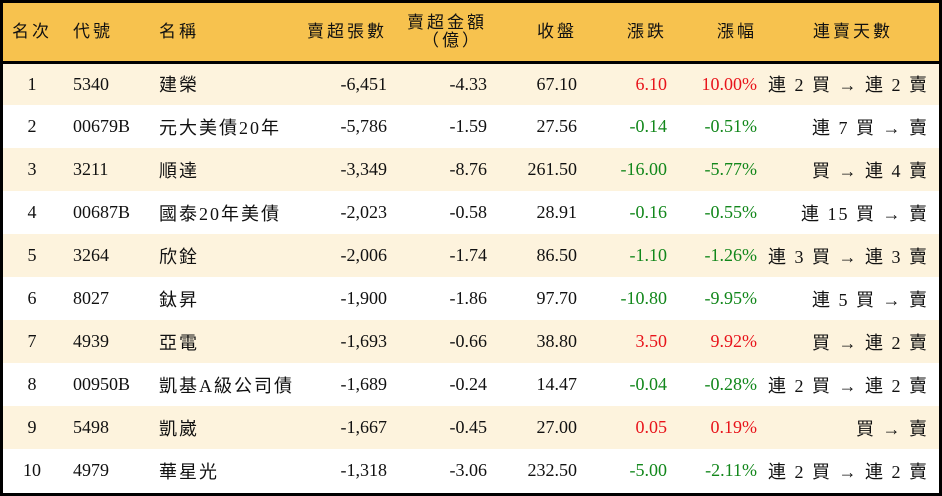 This screenshot has height=496, width=942. Describe the element at coordinates (226, 385) in the screenshot. I see `stock-name-cell: 凱基A級公司債` at that location.